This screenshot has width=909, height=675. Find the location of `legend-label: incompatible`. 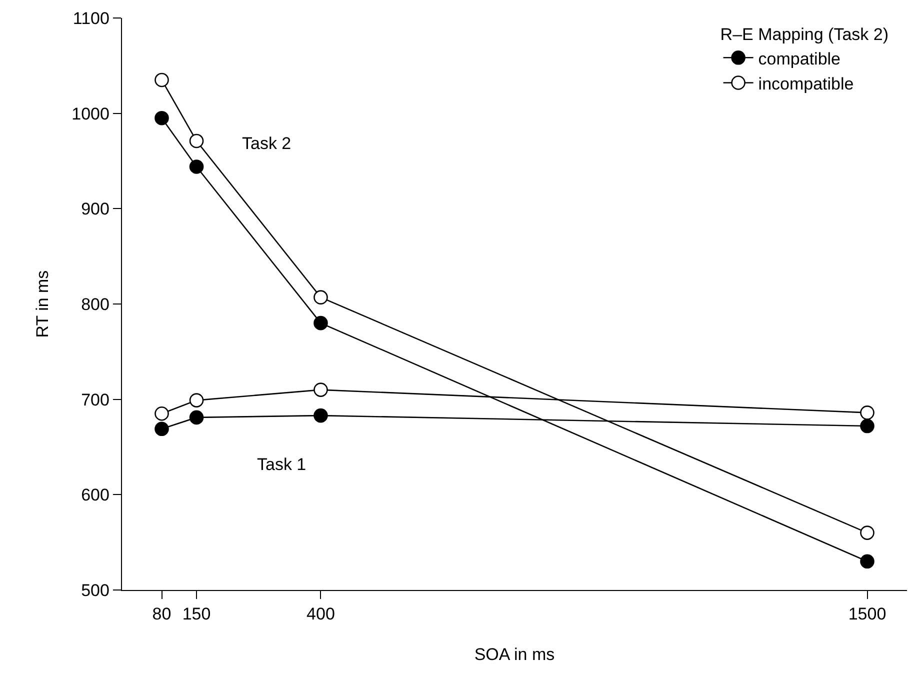

legend-label: incompatible is located at coordinates (806, 84).